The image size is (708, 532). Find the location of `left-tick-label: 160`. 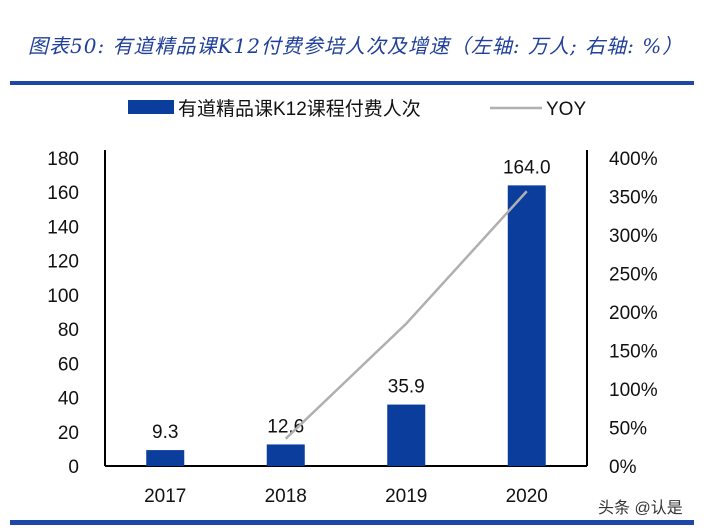

left-tick-label: 160 is located at coordinates (63, 193).